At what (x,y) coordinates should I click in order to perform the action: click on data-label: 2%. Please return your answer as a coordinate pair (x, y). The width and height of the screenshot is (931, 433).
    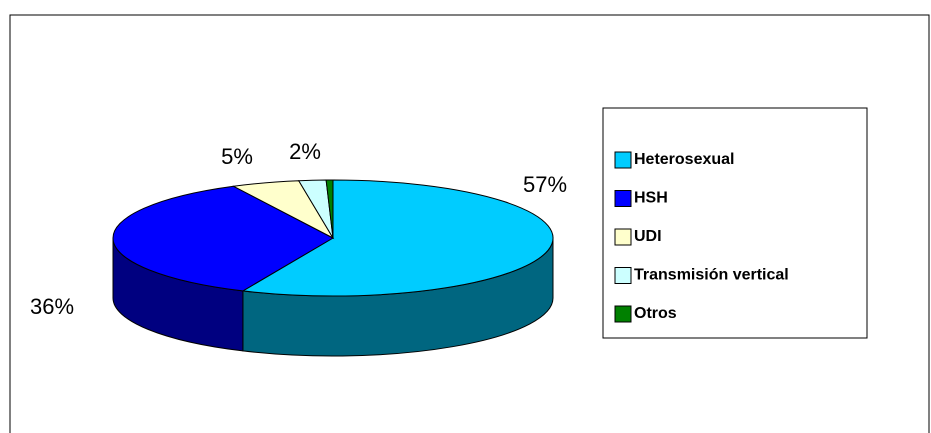
    Looking at the image, I should click on (305, 151).